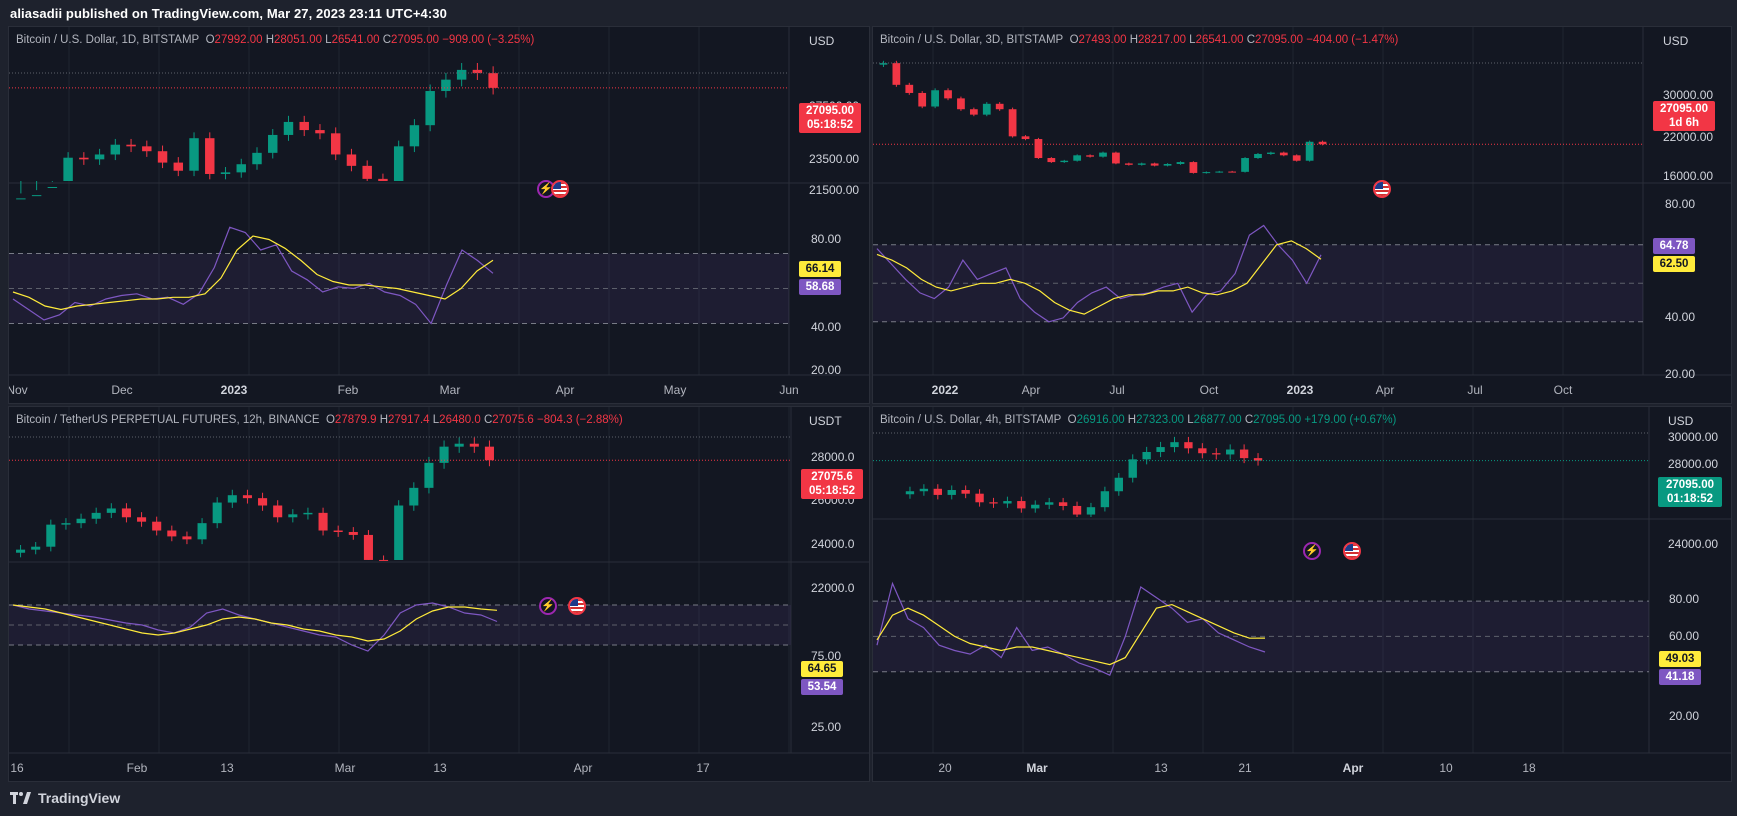  I want to click on time-tick: Jun, so click(789, 390).